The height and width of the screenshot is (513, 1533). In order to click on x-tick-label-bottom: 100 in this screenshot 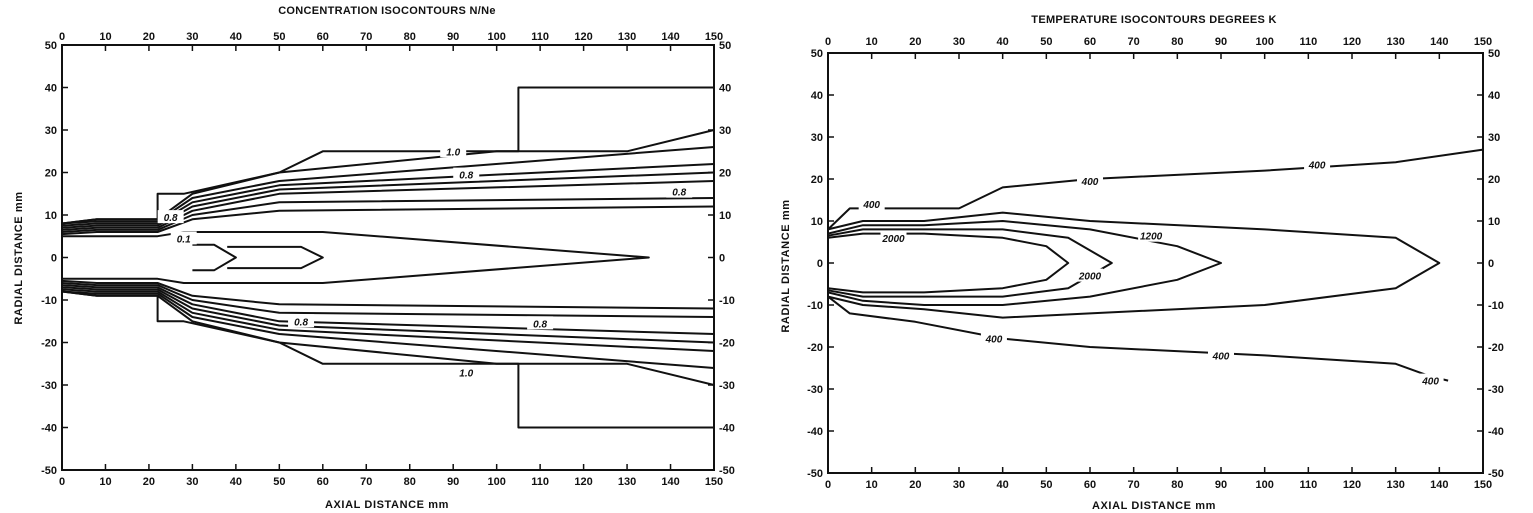, I will do `click(1264, 485)`.